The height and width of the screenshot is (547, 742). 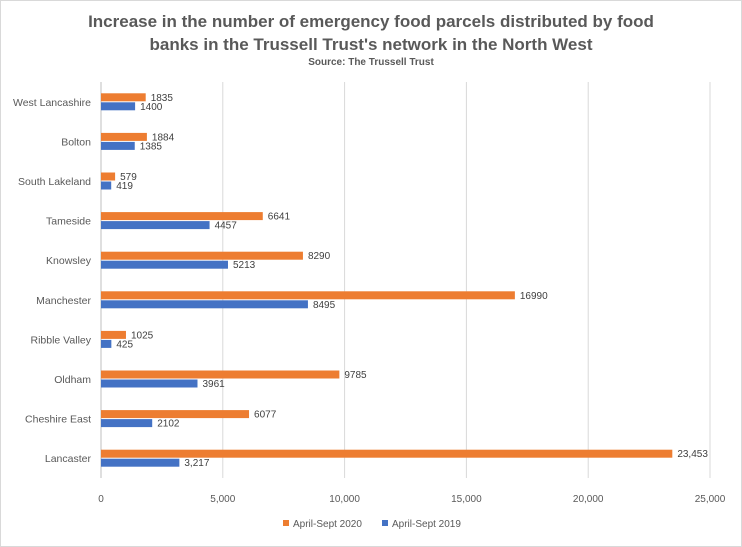 I want to click on category-label: Ribble Valley, so click(x=60, y=340).